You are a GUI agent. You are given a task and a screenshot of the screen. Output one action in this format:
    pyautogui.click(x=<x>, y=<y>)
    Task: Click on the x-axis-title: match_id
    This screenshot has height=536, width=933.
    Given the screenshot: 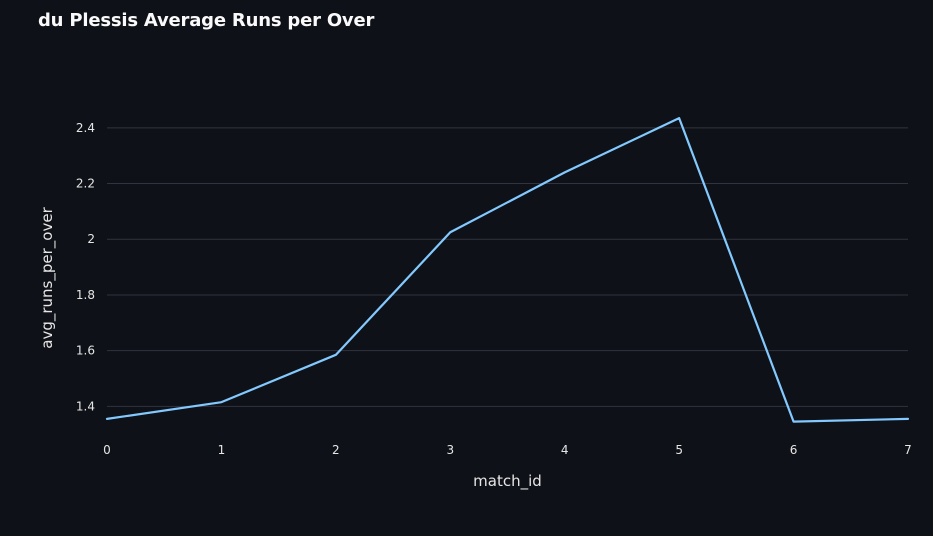 What is the action you would take?
    pyautogui.click(x=507, y=481)
    